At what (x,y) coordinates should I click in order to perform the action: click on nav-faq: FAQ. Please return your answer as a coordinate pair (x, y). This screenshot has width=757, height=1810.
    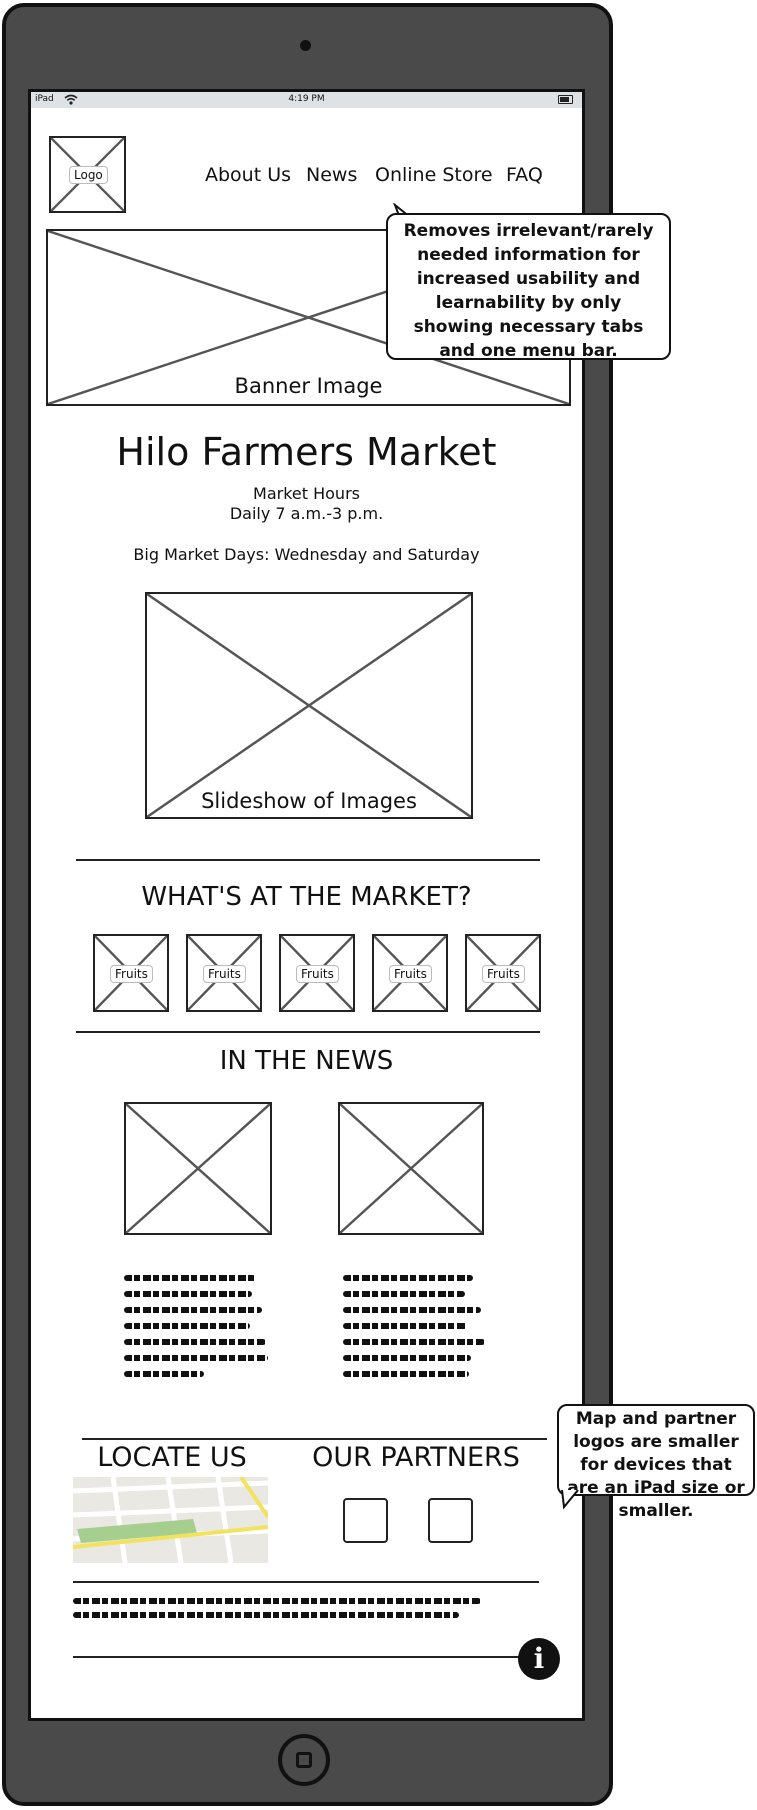
    Looking at the image, I should click on (524, 175).